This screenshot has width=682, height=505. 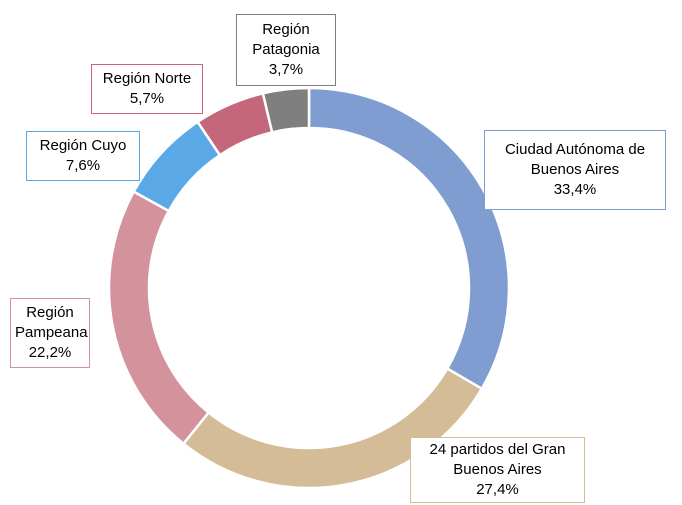 I want to click on category-label: Región Norte, so click(x=147, y=78).